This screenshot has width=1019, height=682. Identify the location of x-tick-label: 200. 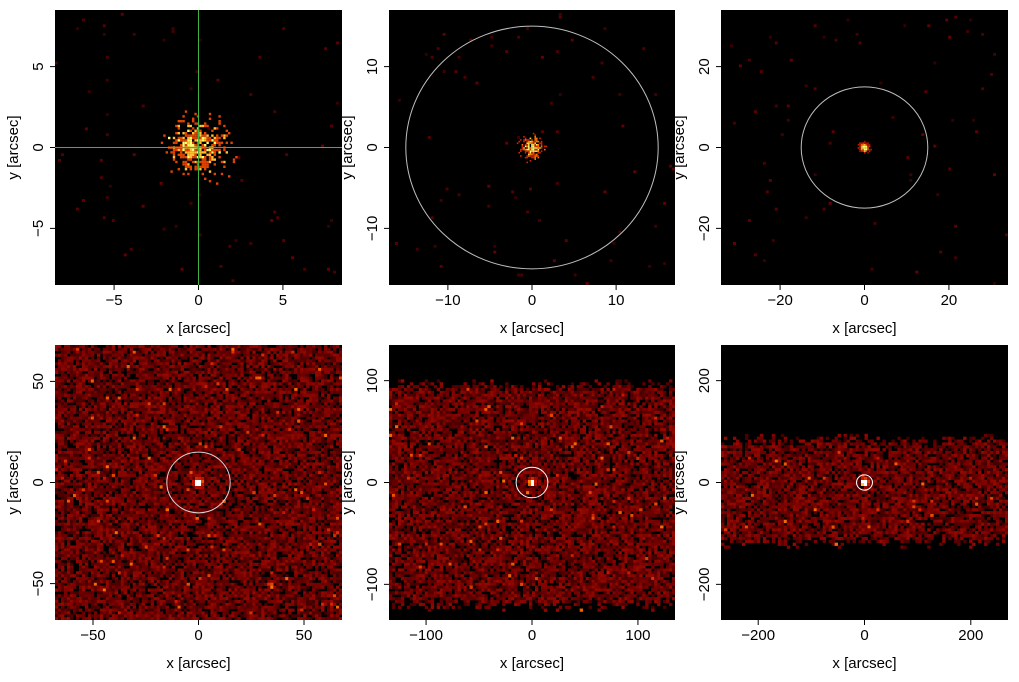
(970, 635).